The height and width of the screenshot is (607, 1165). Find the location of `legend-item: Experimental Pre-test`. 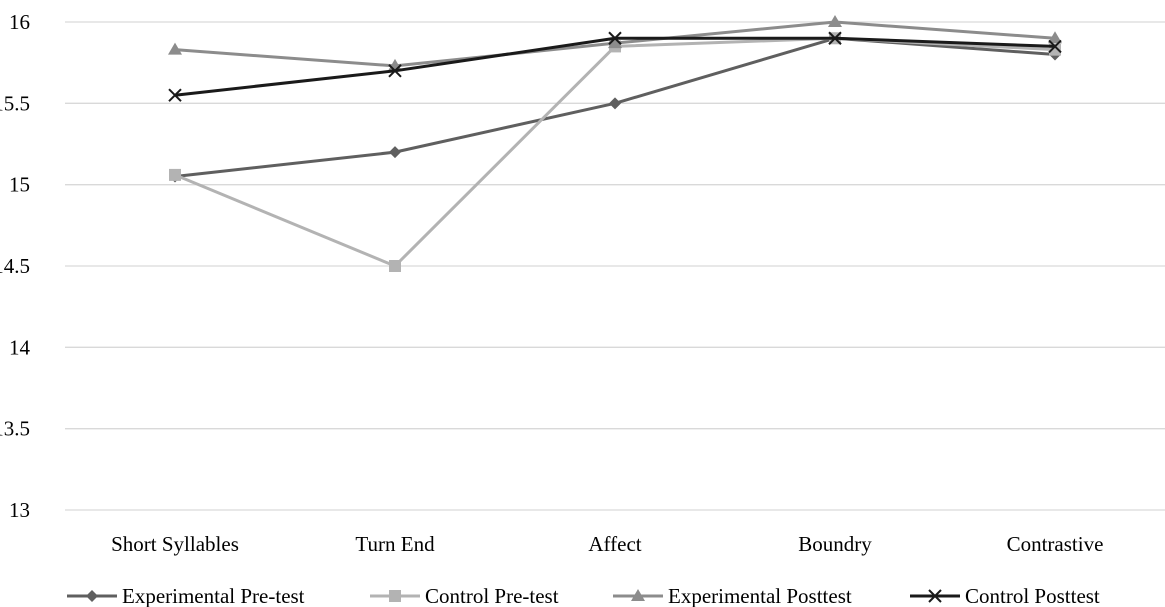

legend-item: Experimental Pre-test is located at coordinates (186, 595).